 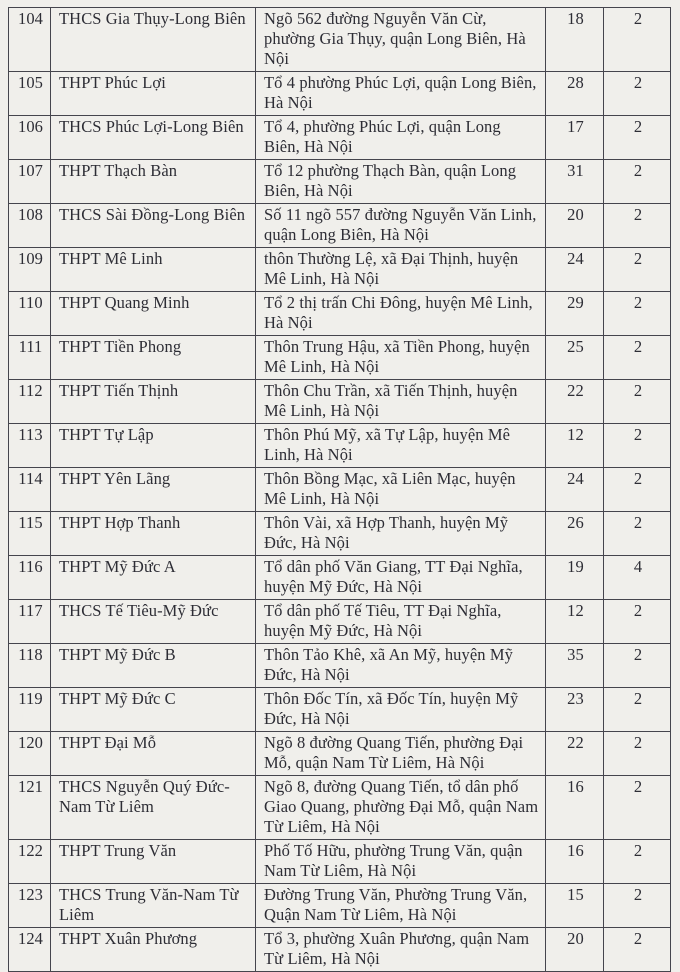 I want to click on school-name-cell: THPT Tiền Phong, so click(x=153, y=357).